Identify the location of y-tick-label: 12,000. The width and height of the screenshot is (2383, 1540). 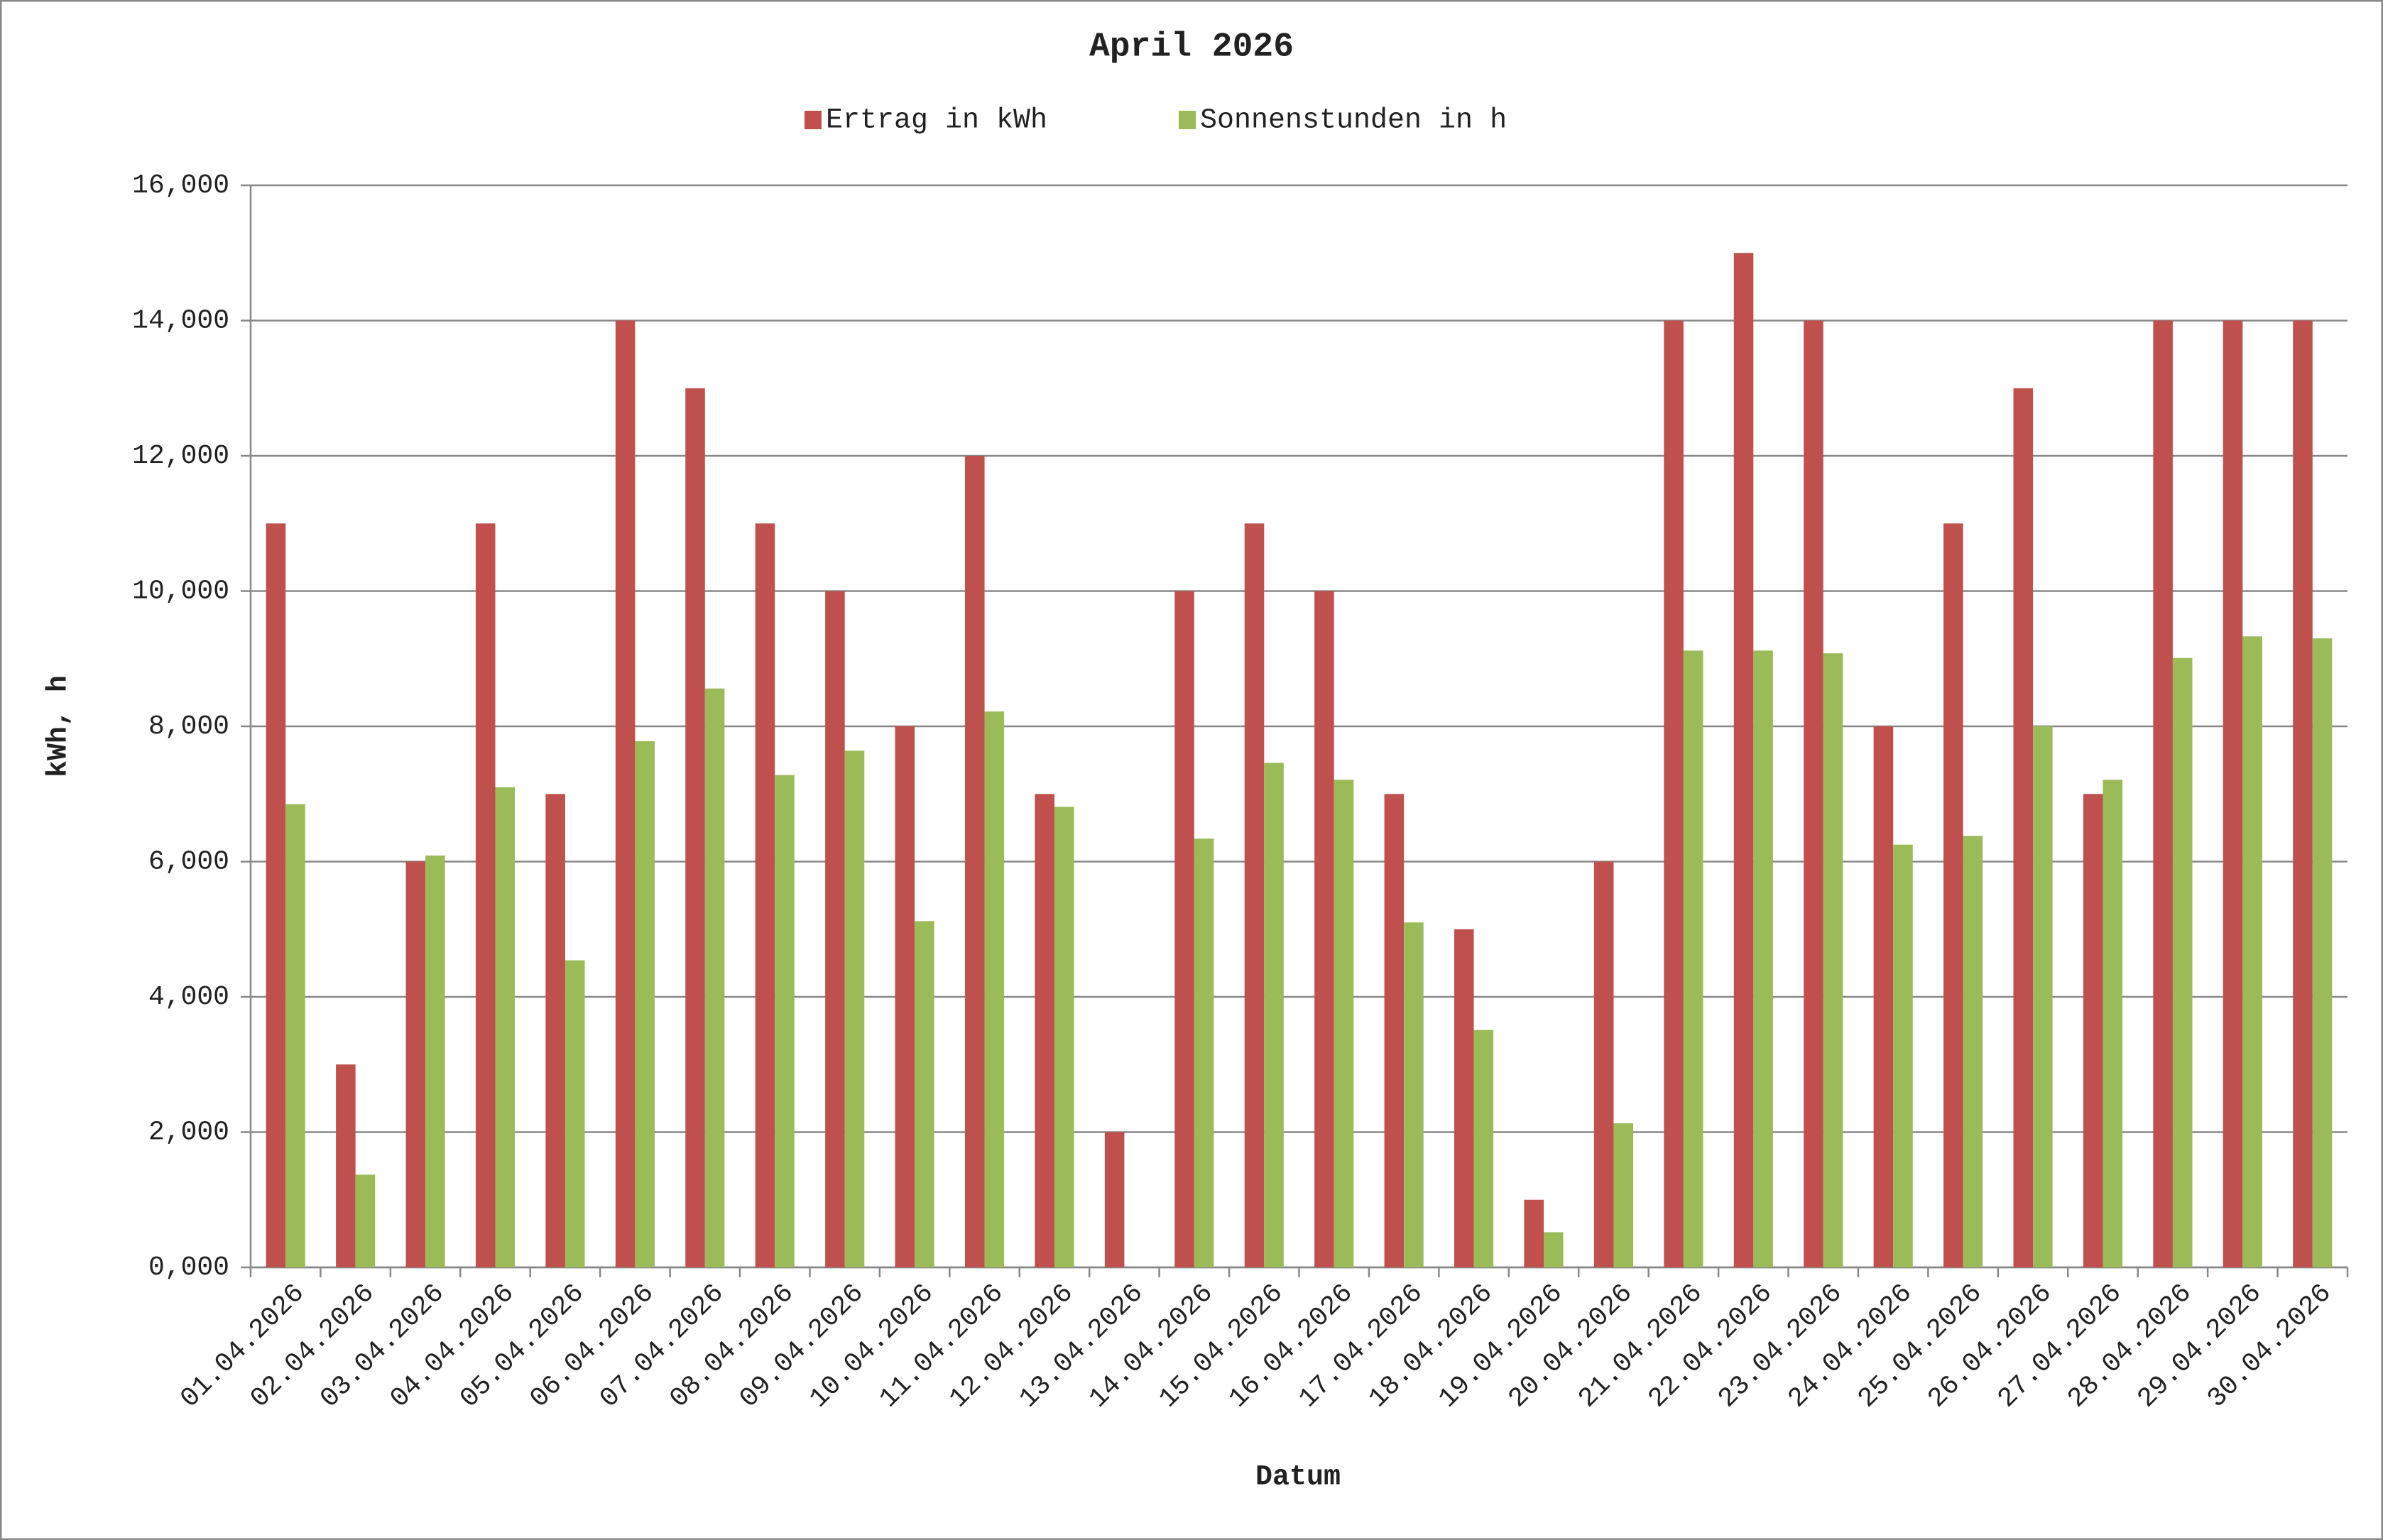
(180, 456).